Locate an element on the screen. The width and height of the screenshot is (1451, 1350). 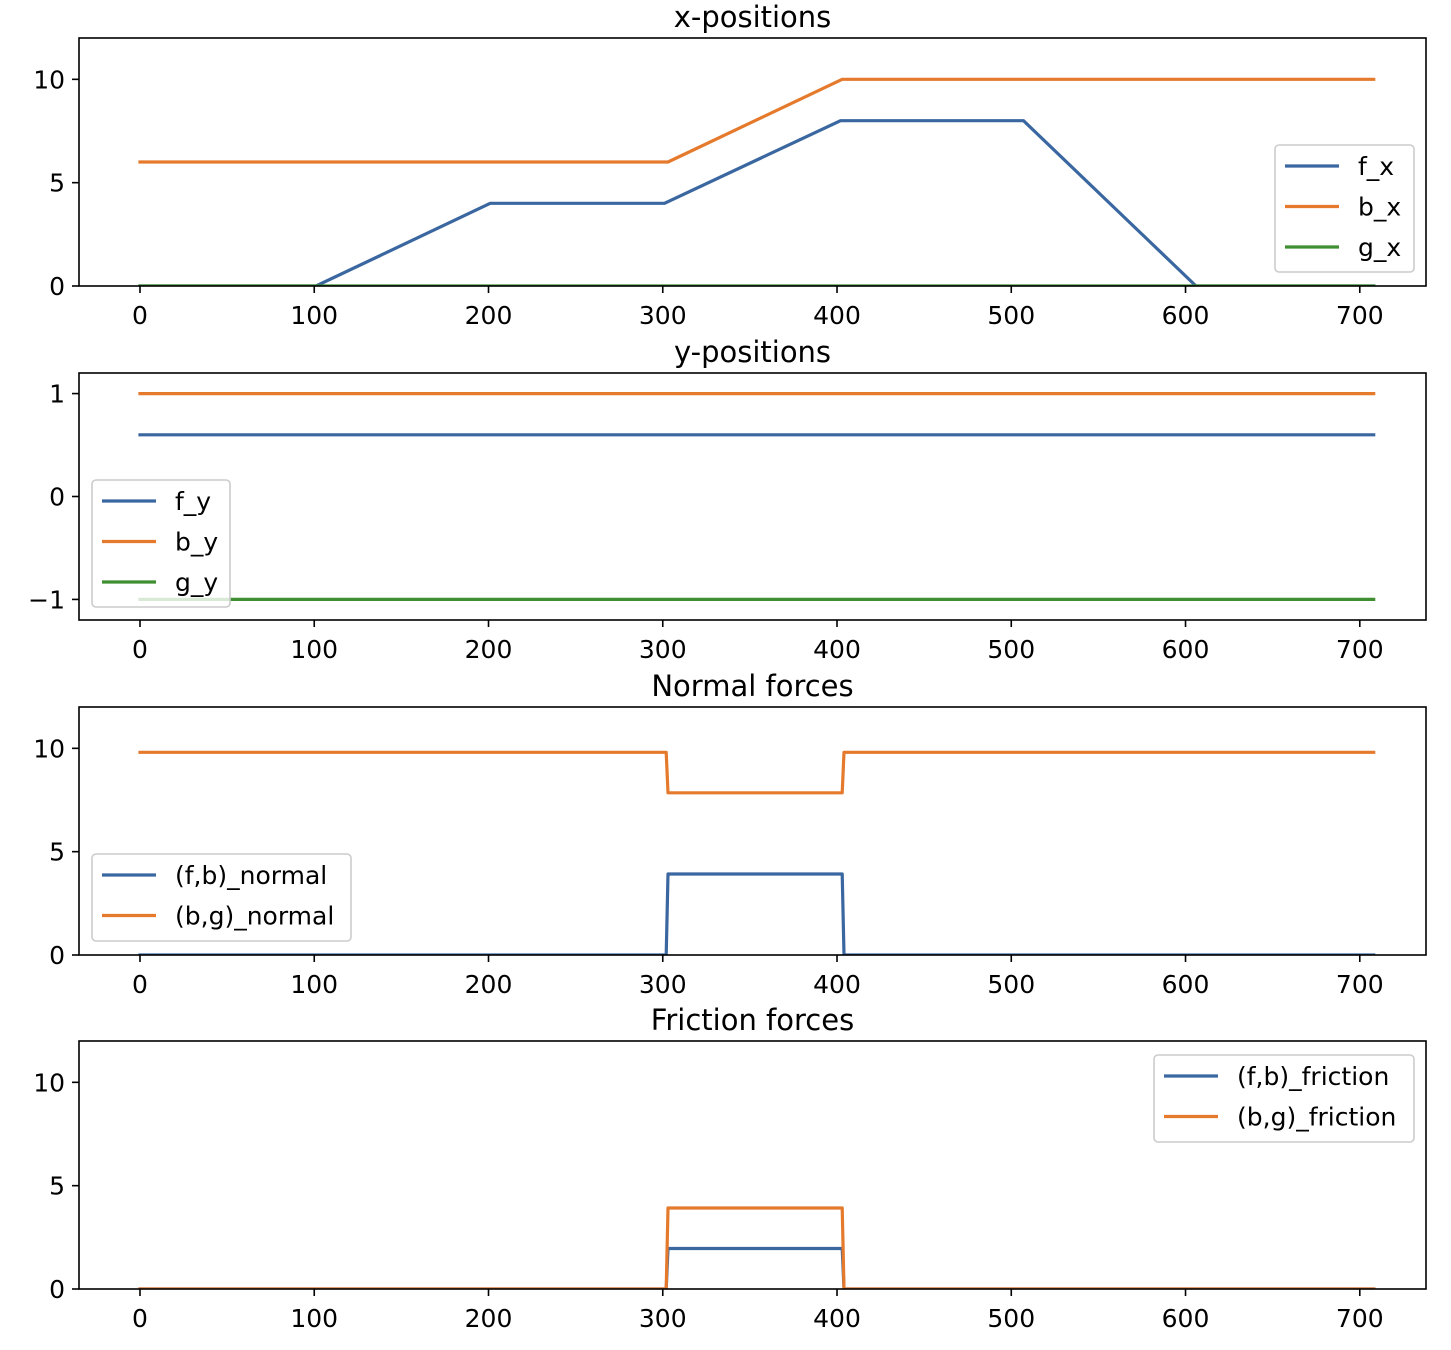
legend-label: g_y is located at coordinates (196, 582).